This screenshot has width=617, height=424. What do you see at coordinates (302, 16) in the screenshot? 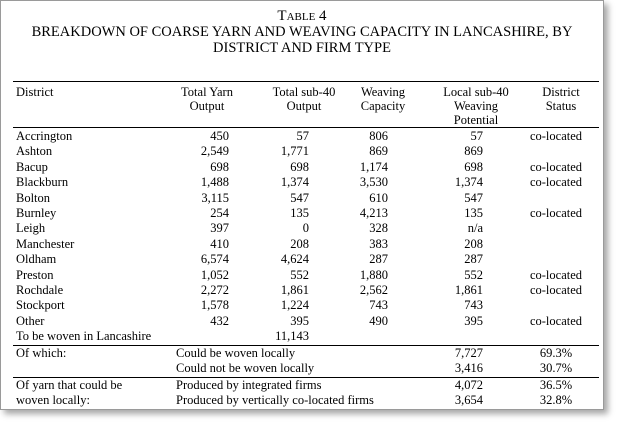
I see `table-number: Table 4` at bounding box center [302, 16].